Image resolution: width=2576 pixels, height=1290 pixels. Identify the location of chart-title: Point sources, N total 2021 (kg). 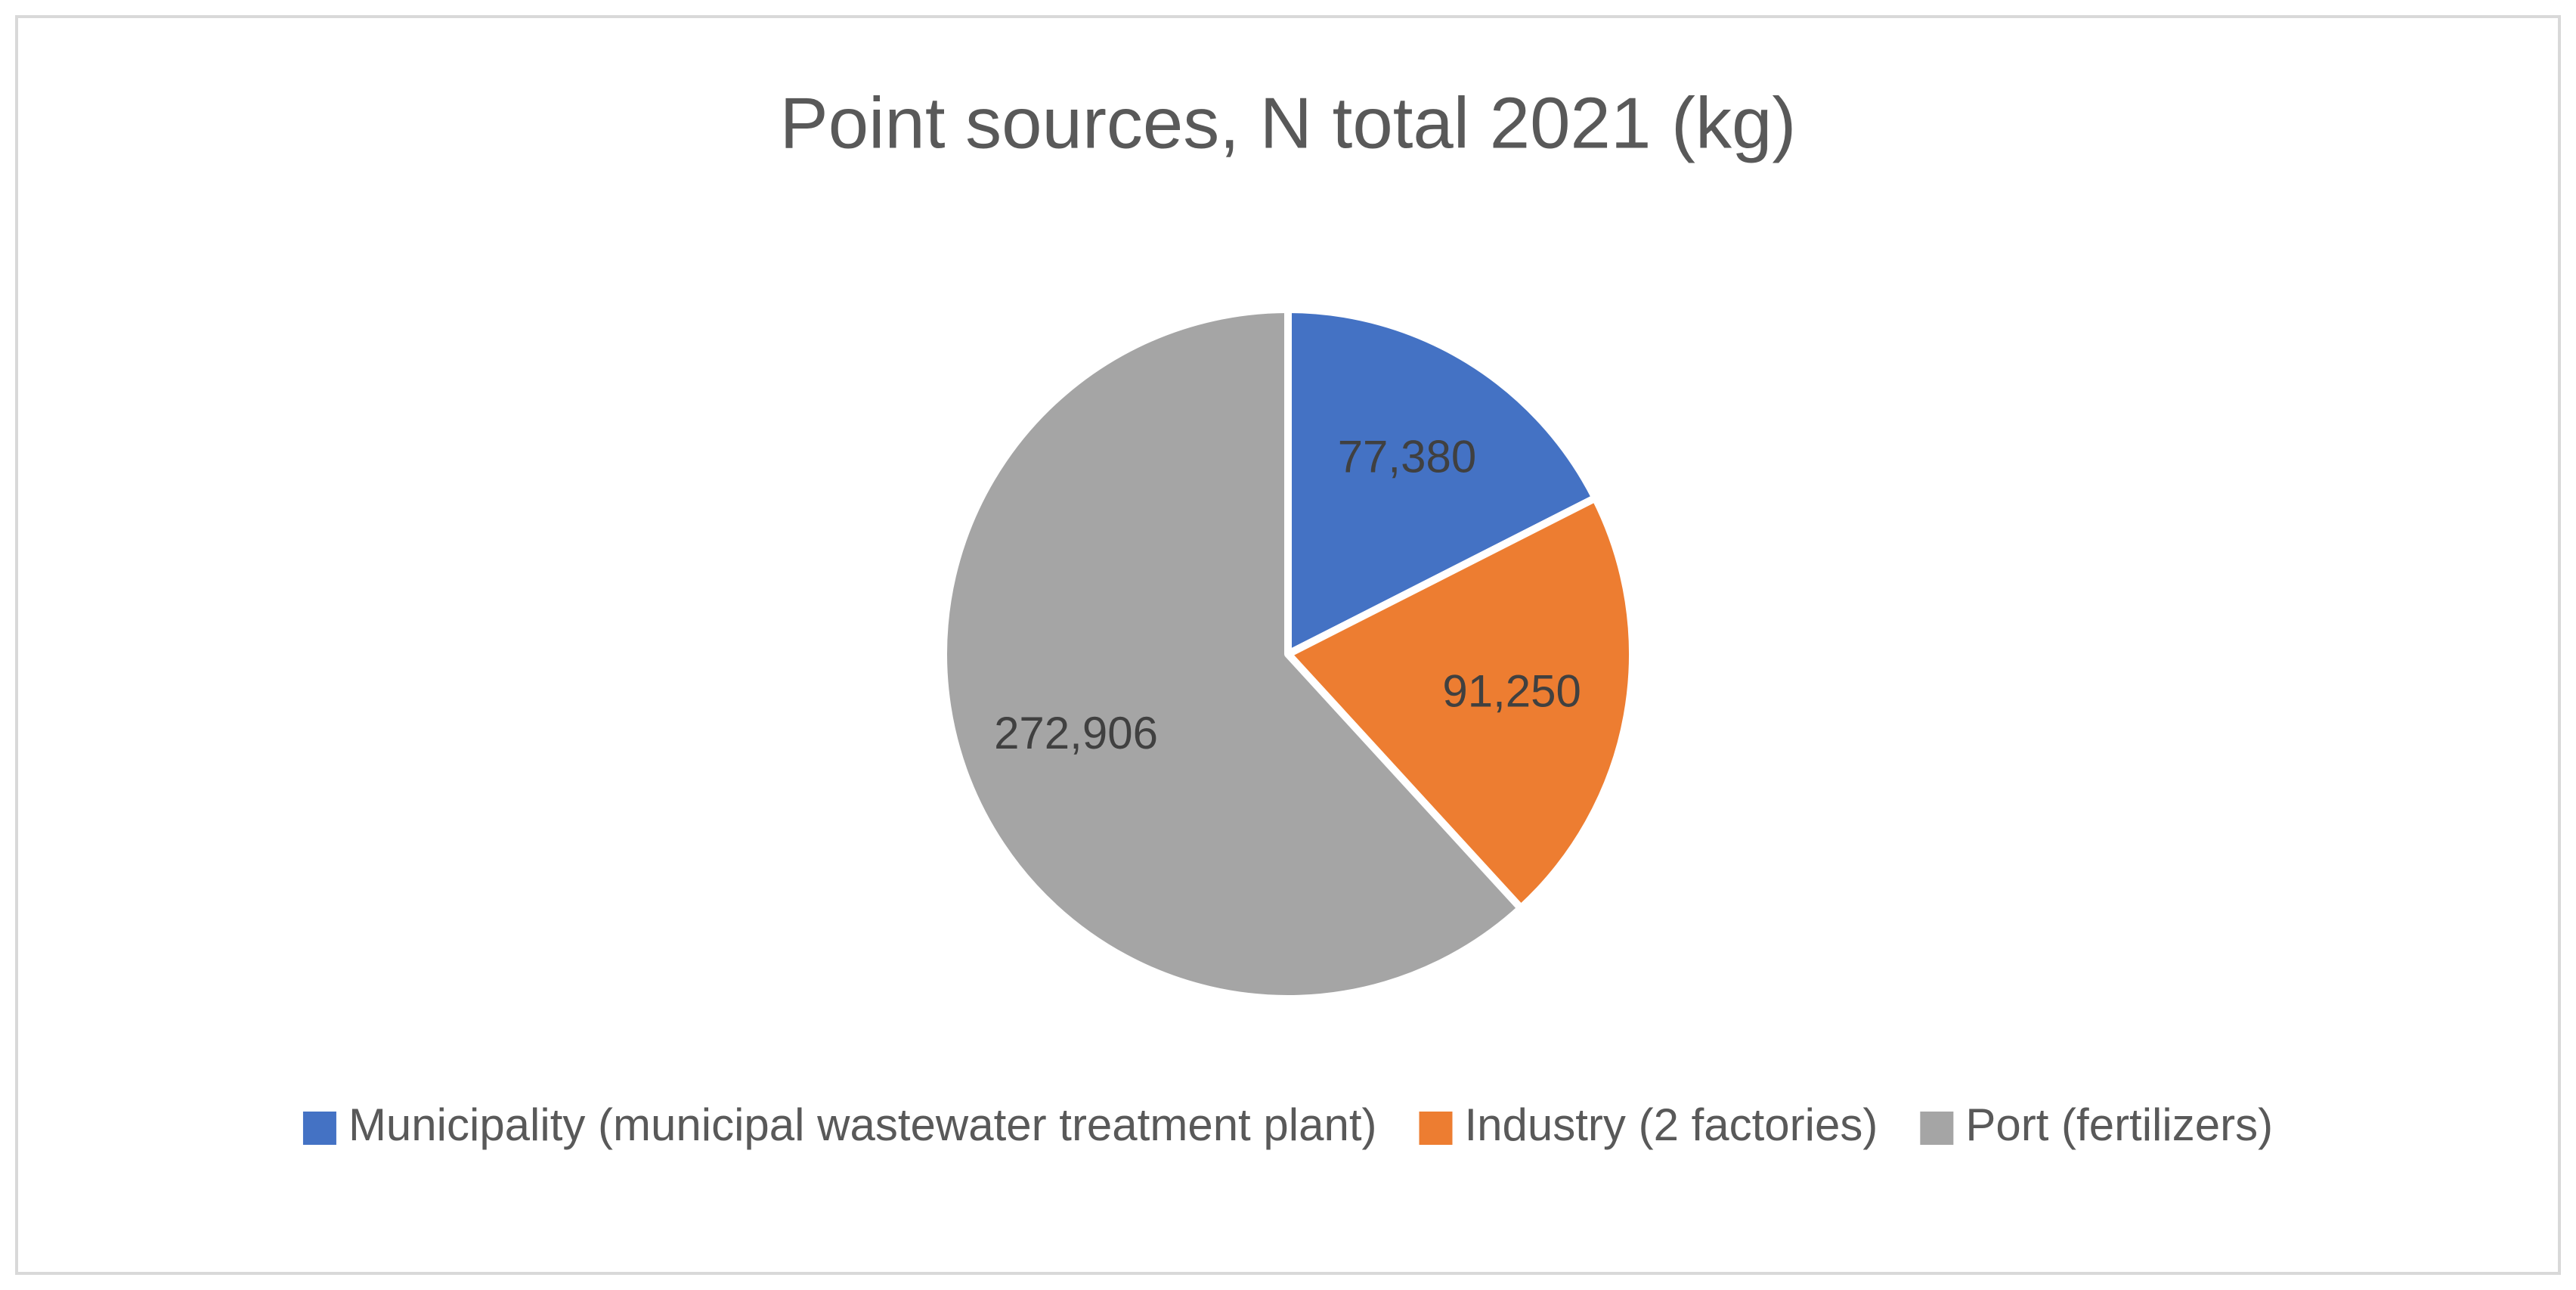
(1288, 122).